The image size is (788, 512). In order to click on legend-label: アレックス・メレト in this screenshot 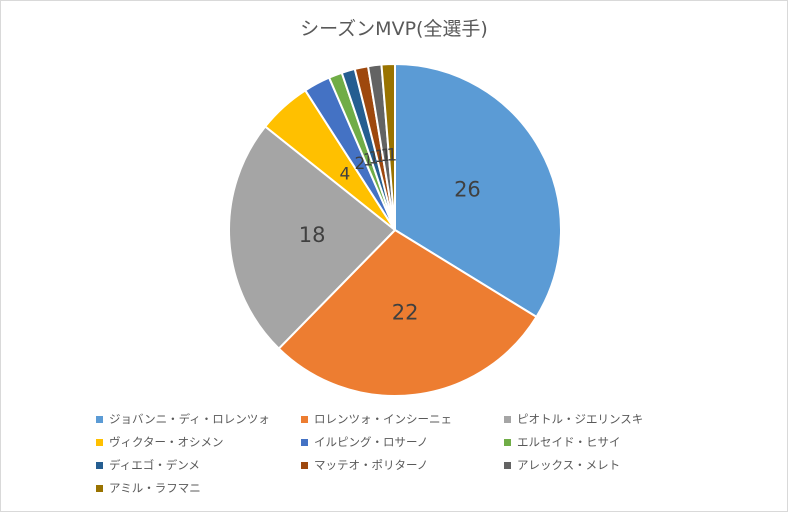, I will do `click(569, 465)`.